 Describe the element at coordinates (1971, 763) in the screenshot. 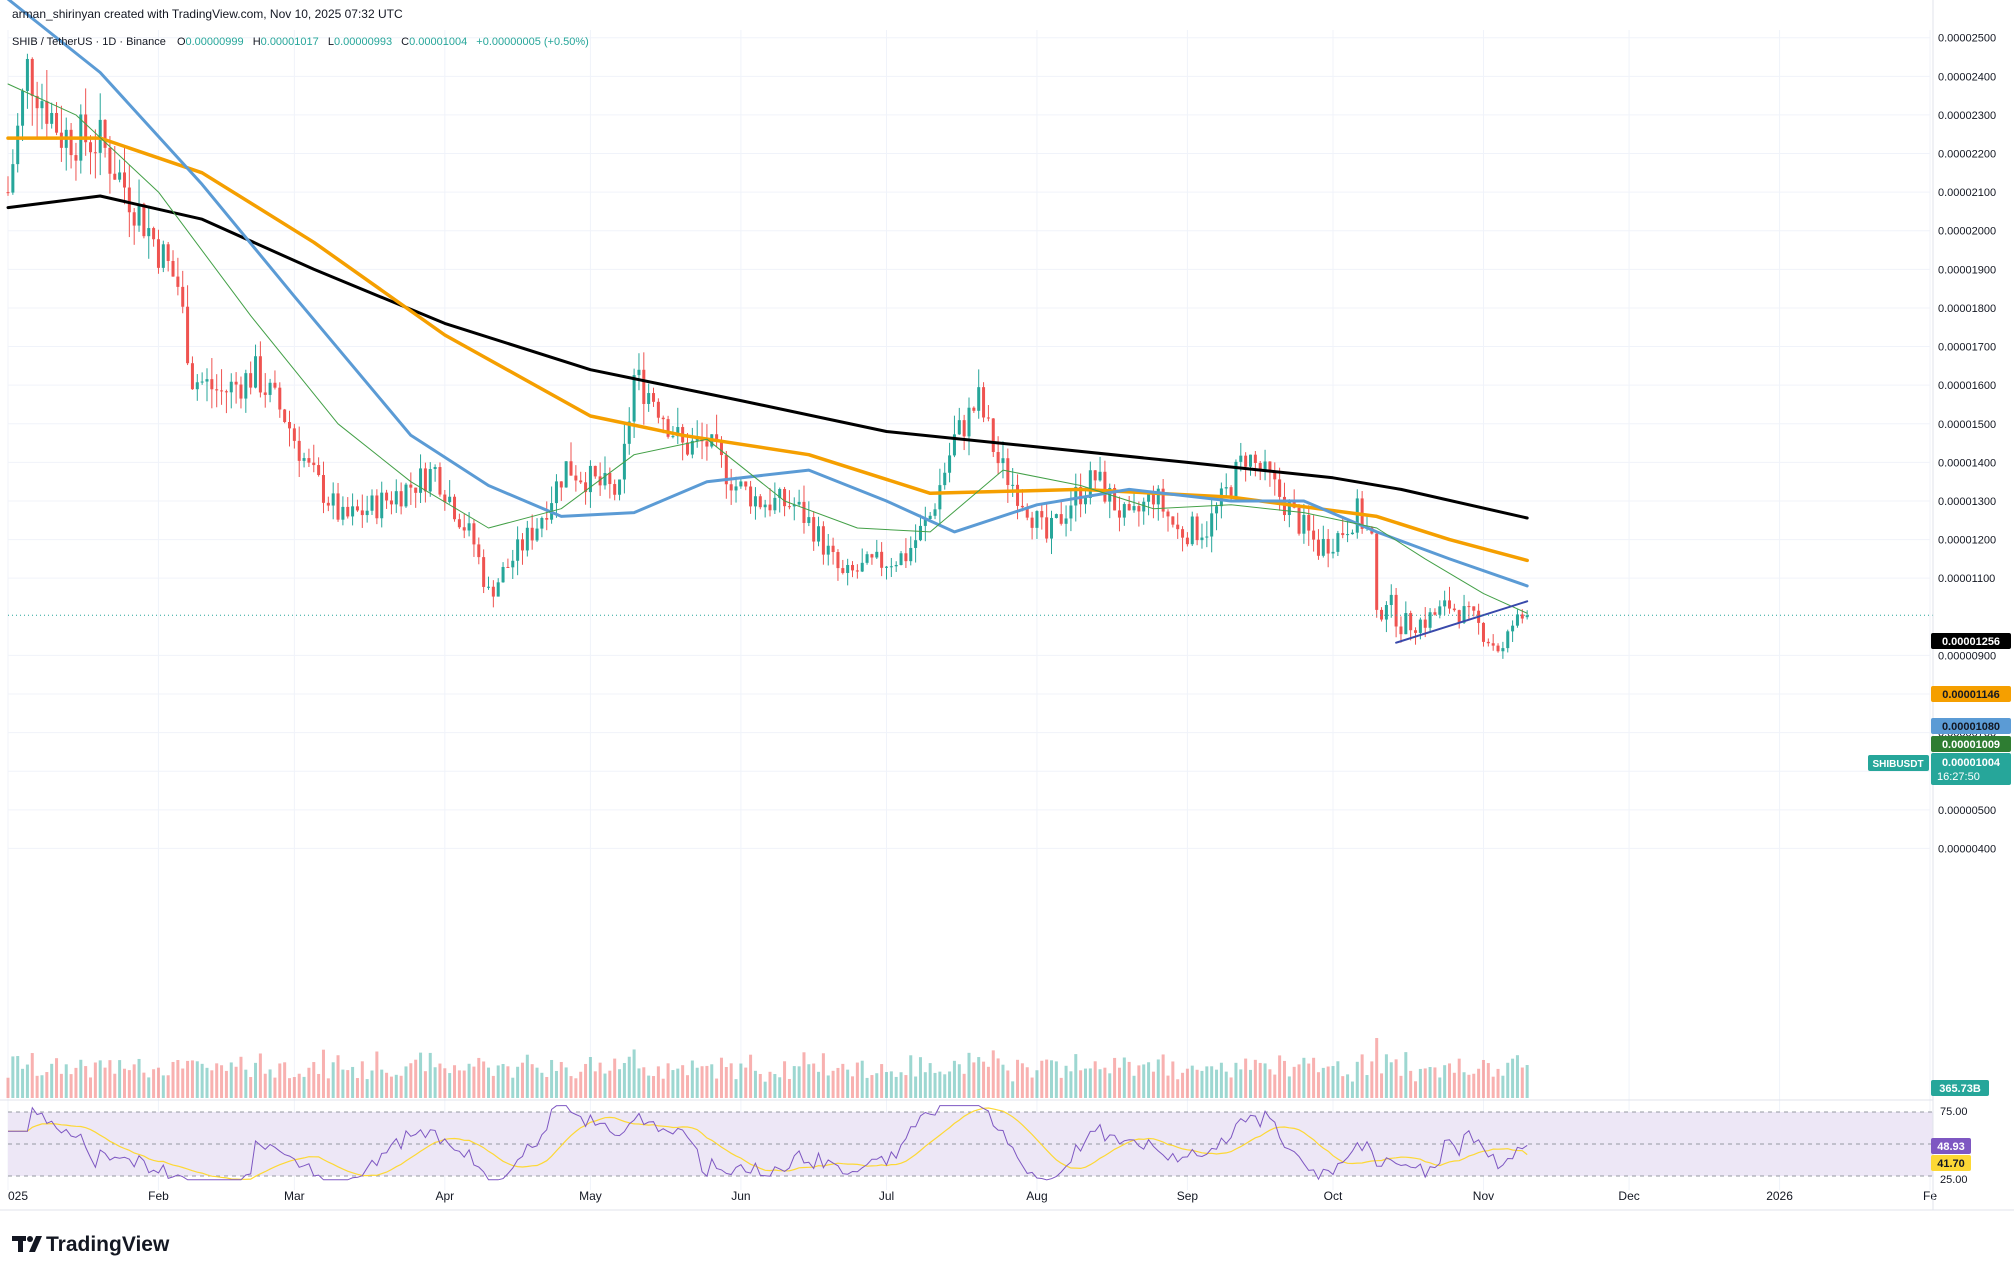

I see `last-price-text: 0.00001004` at that location.